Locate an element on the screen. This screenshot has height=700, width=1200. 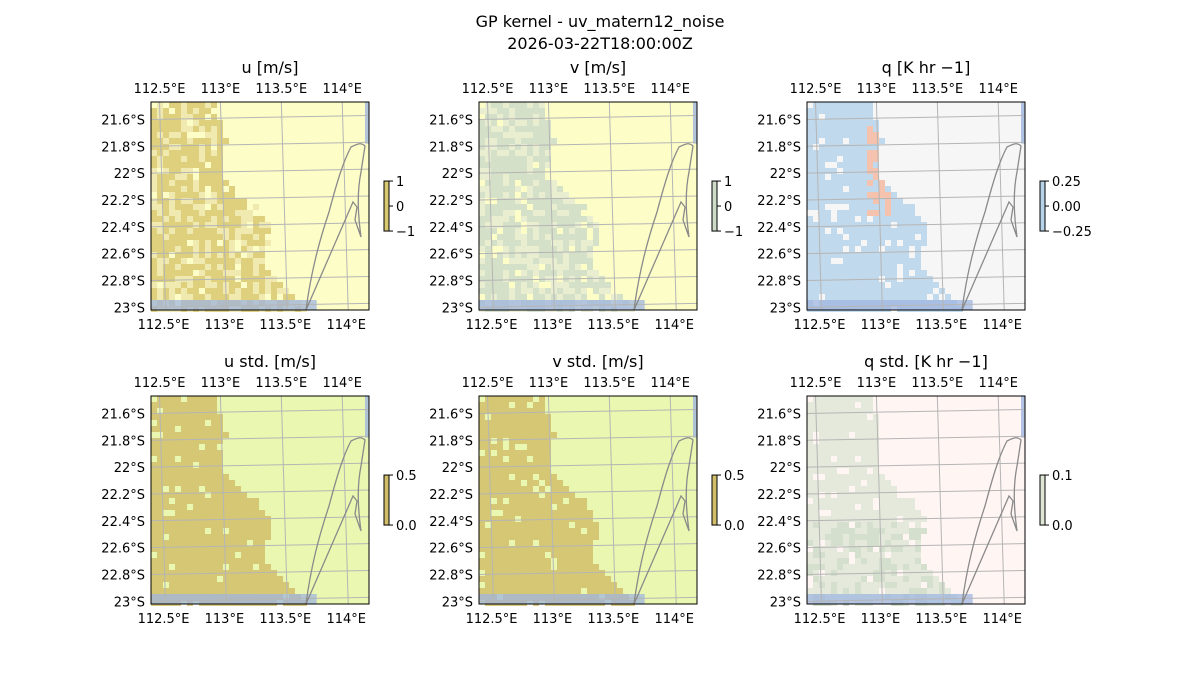
colorbar-tick-label: 0.0 is located at coordinates (734, 526).